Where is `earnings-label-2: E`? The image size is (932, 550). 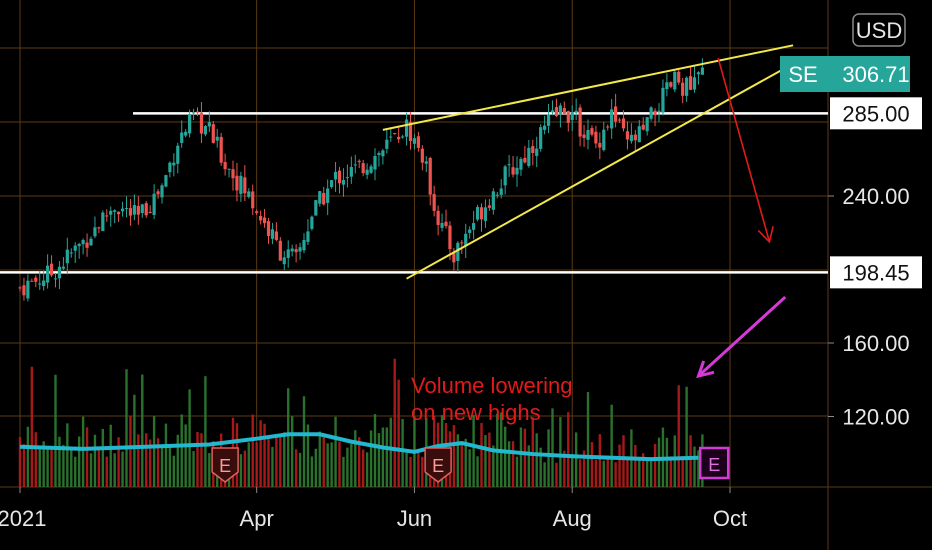
earnings-label-2: E is located at coordinates (714, 465).